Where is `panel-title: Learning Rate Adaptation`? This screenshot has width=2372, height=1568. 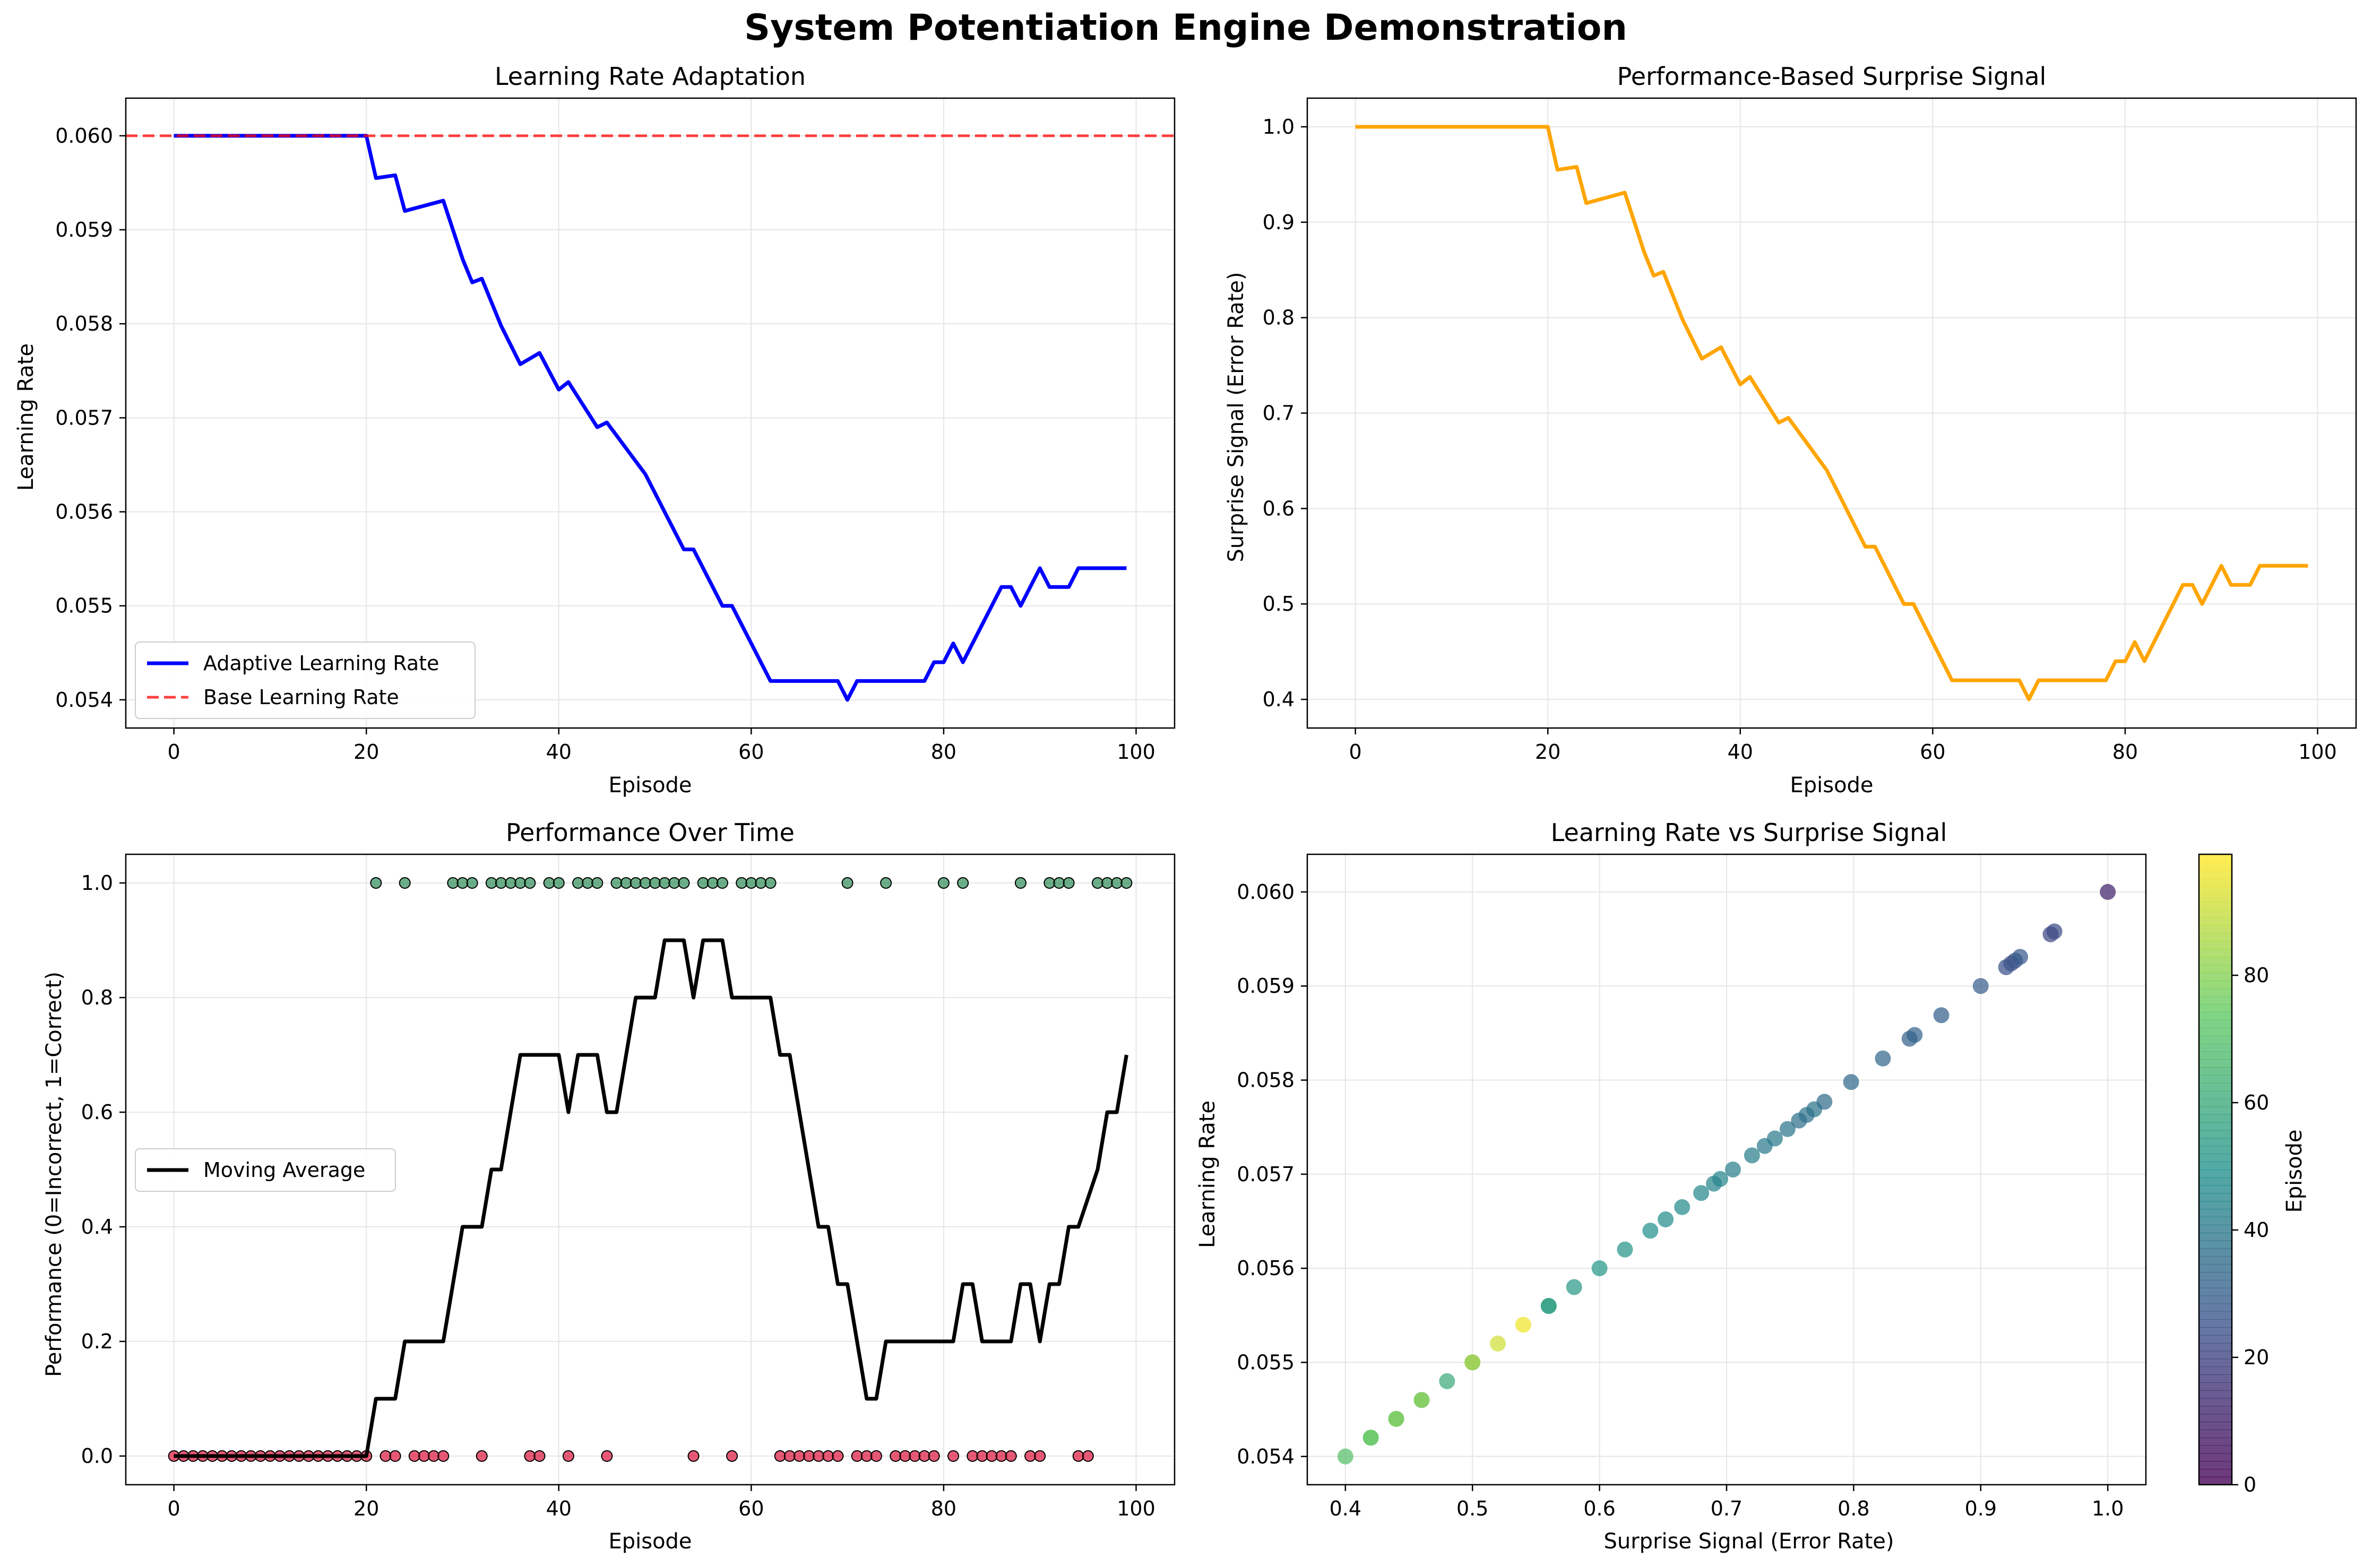
panel-title: Learning Rate Adaptation is located at coordinates (650, 76).